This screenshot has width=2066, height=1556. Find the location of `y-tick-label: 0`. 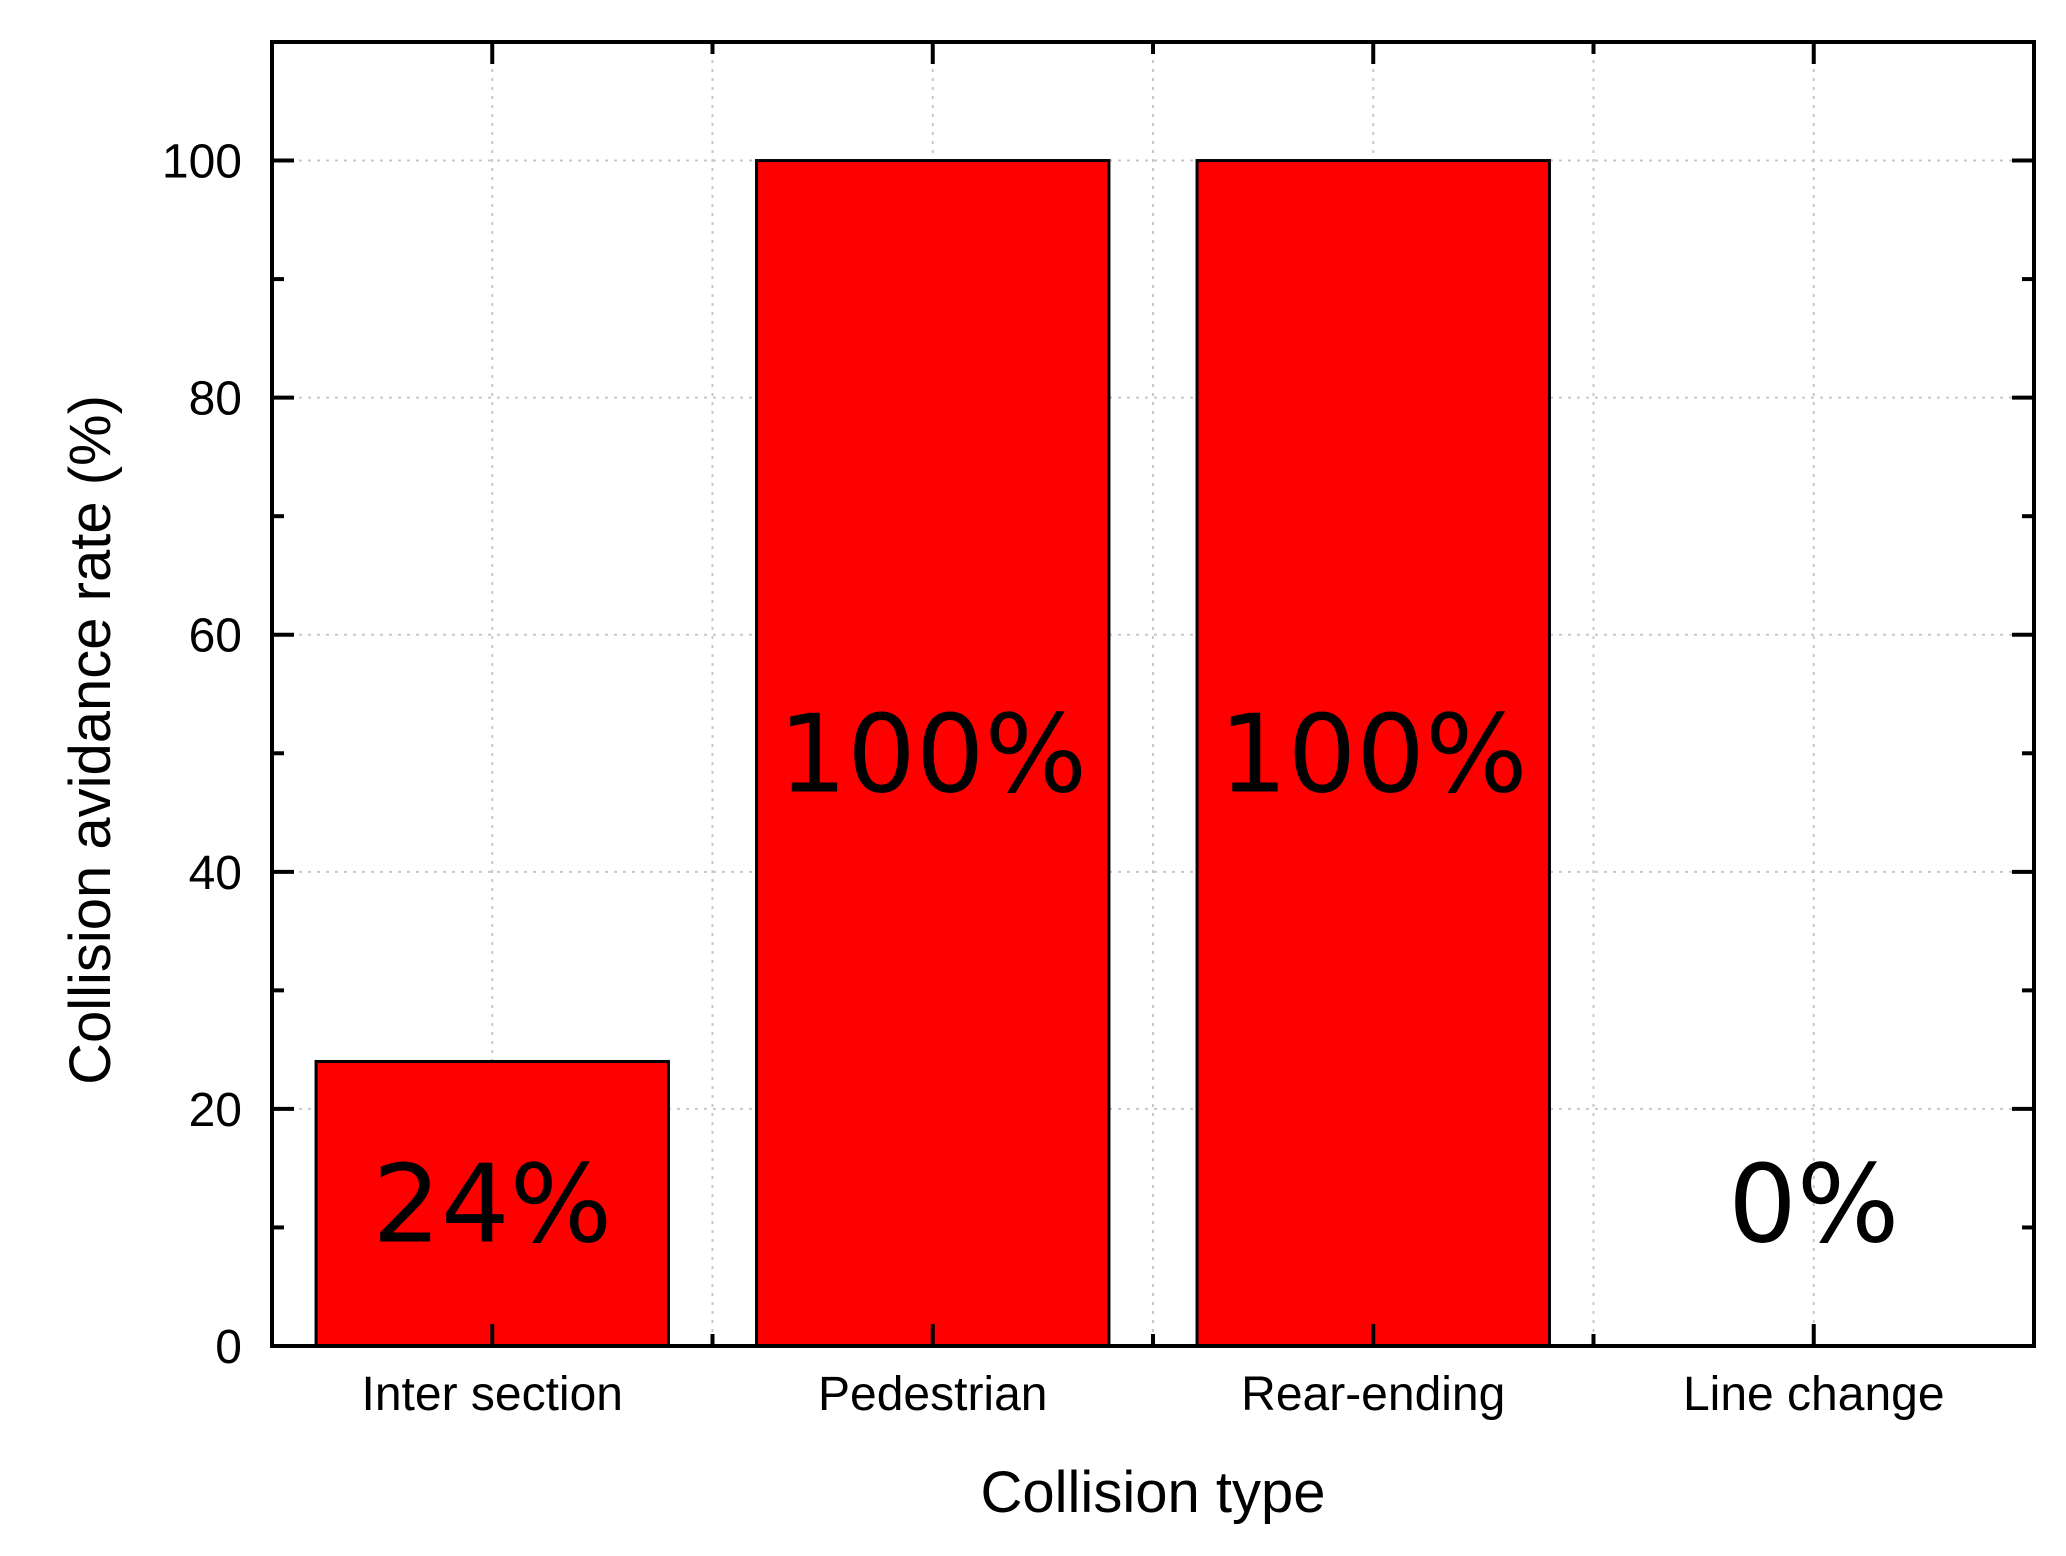

y-tick-label: 0 is located at coordinates (228, 1347).